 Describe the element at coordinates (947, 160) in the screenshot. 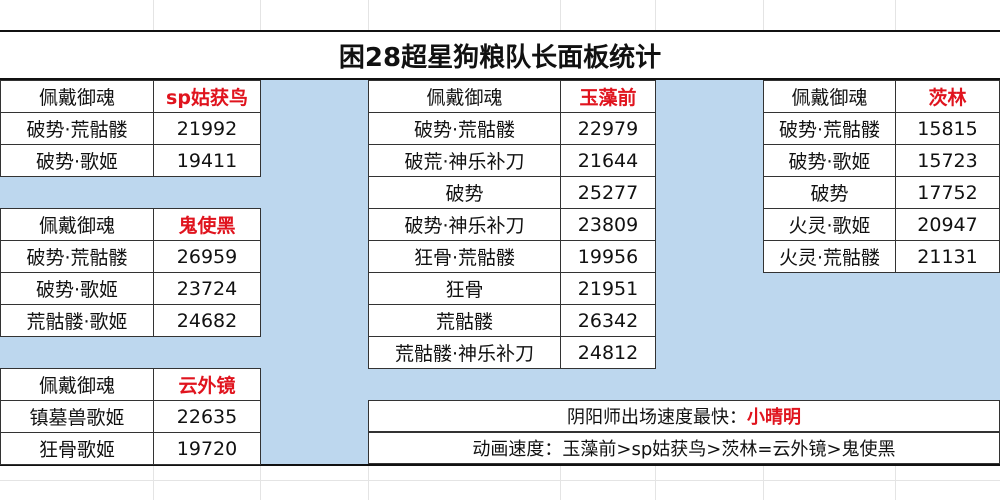

I see `value: 15723` at that location.